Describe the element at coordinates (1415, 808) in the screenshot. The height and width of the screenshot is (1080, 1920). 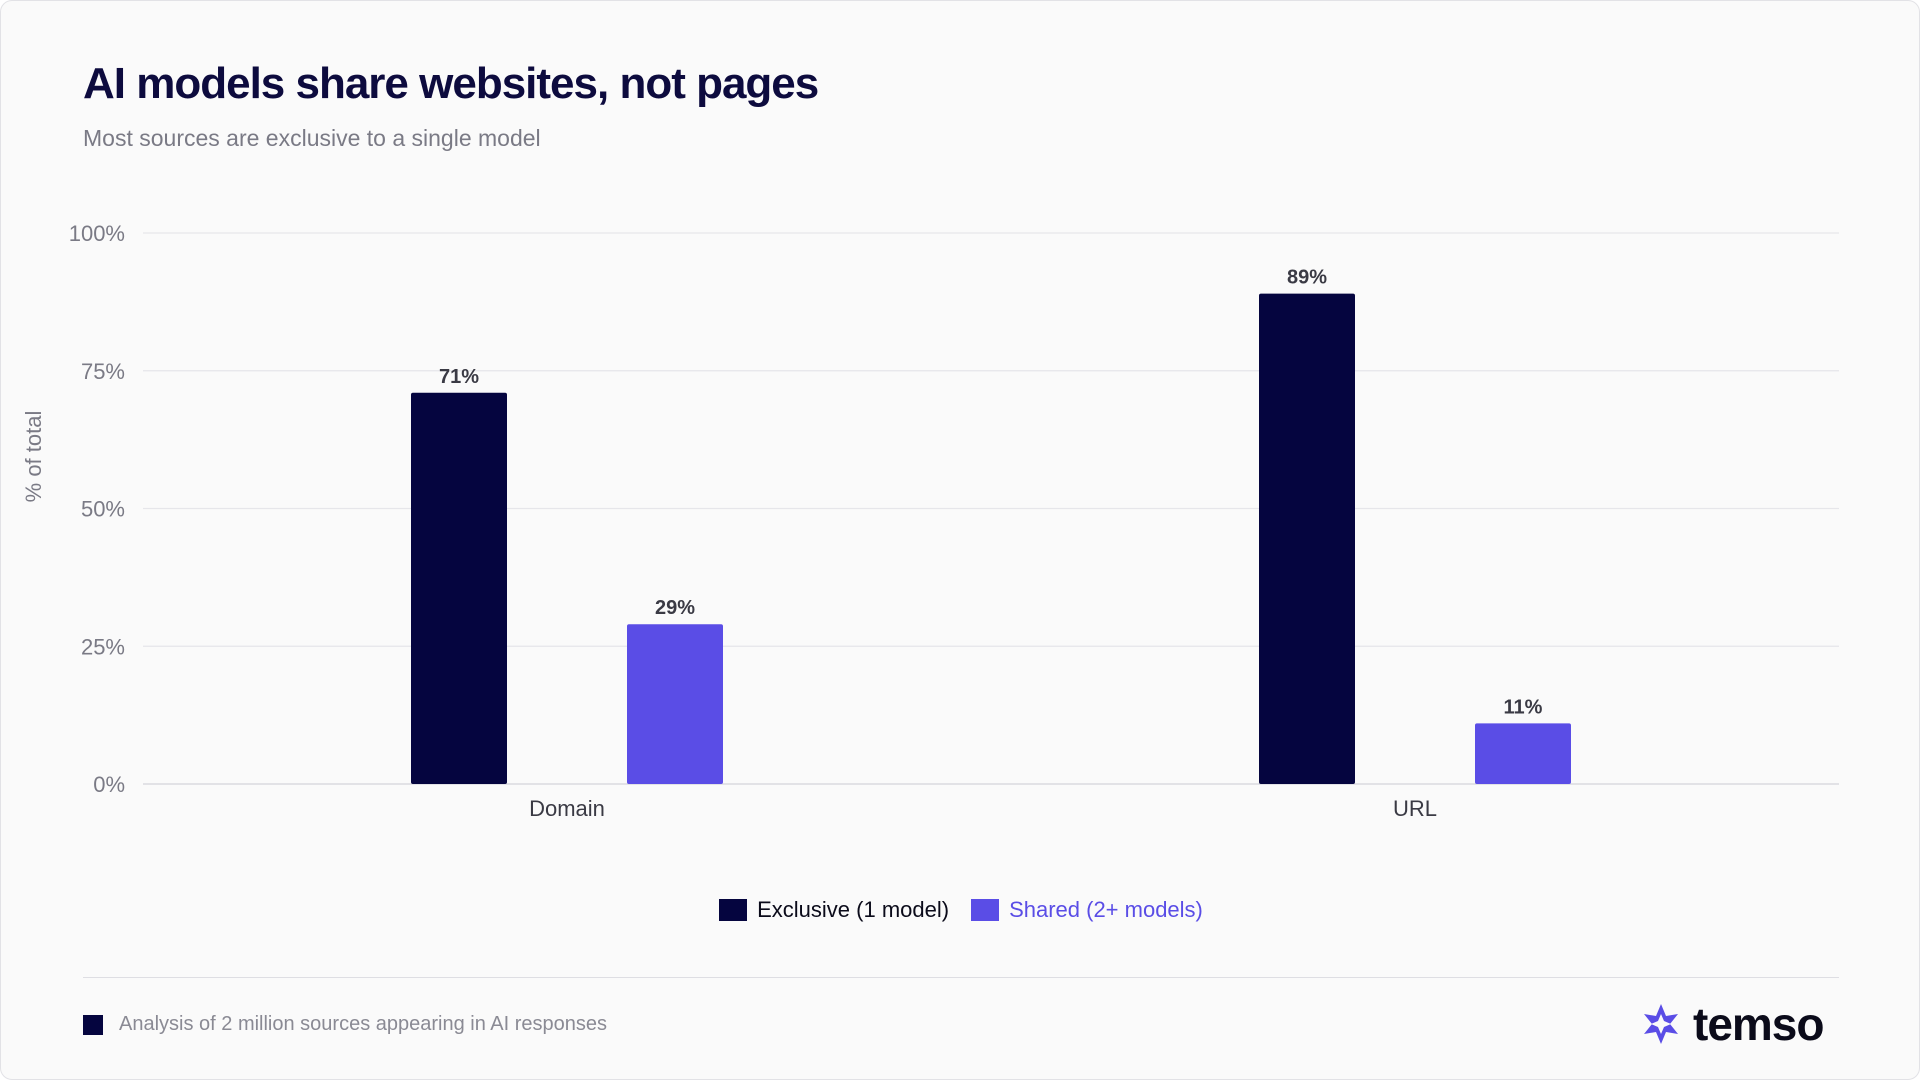
I see `x-category-label: URL` at that location.